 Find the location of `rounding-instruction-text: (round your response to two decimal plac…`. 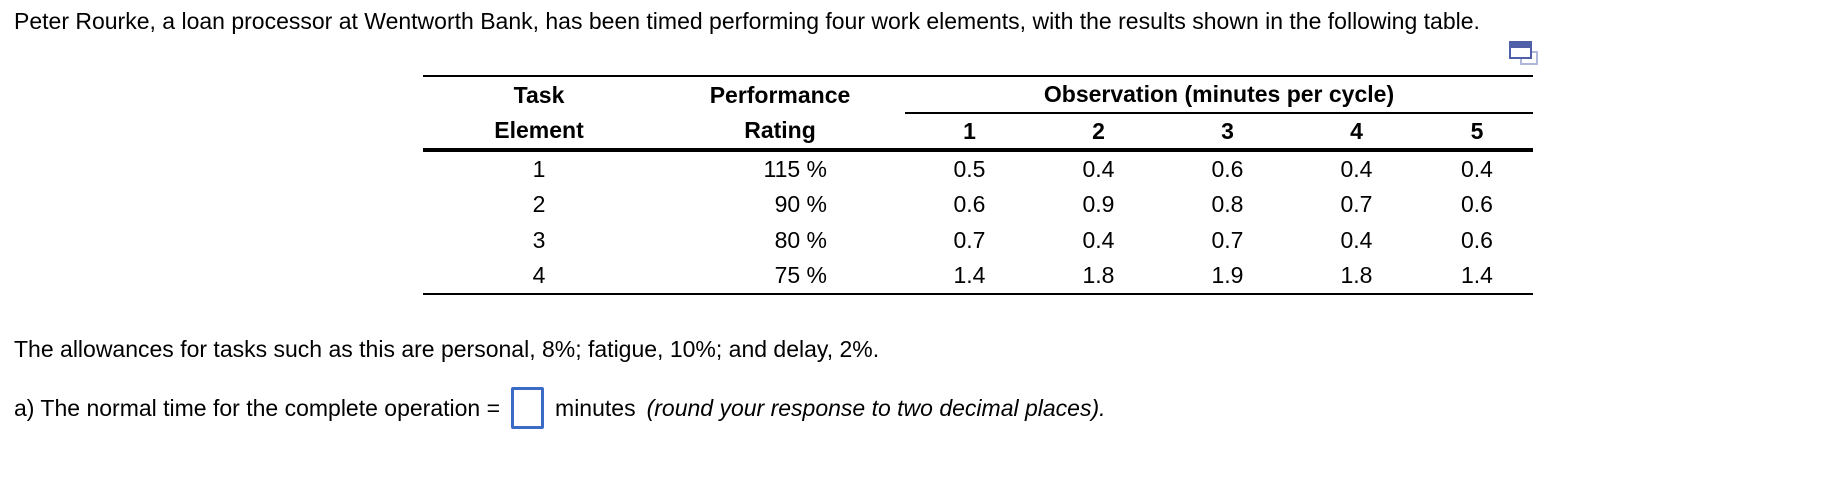

rounding-instruction-text: (round your response to two decimal plac… is located at coordinates (876, 407).